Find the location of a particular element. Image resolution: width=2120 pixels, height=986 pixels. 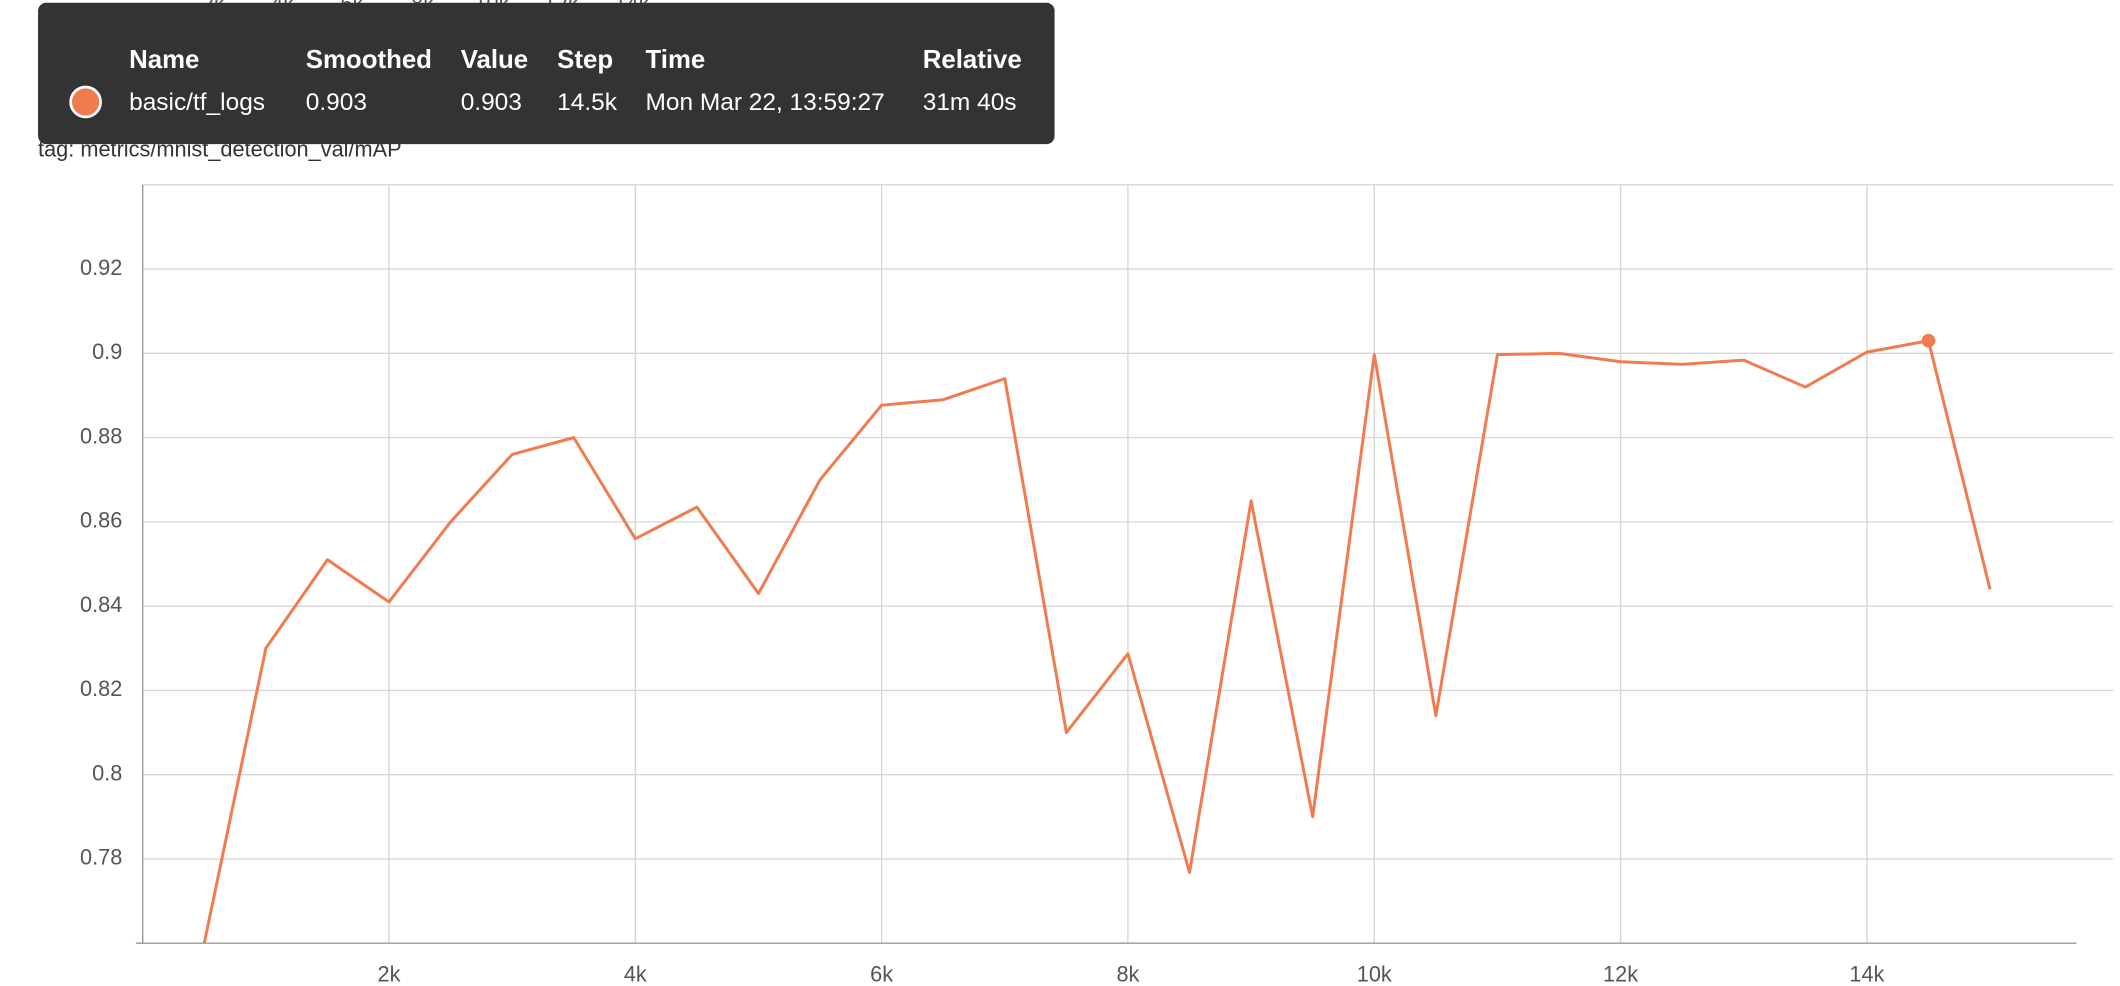

x-tick-label: 6k is located at coordinates (881, 974).